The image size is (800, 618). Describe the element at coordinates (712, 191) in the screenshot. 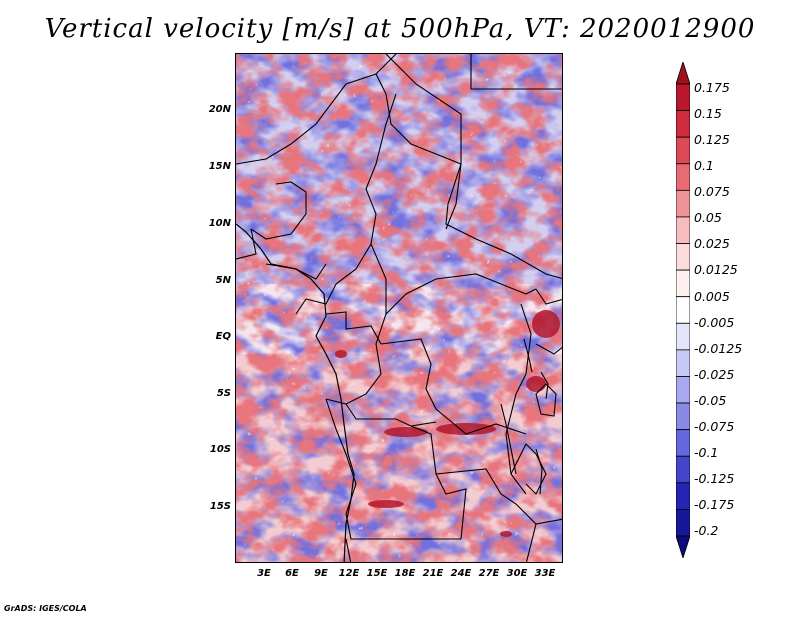

I see `colorbar-label-0.075: 0.075` at that location.